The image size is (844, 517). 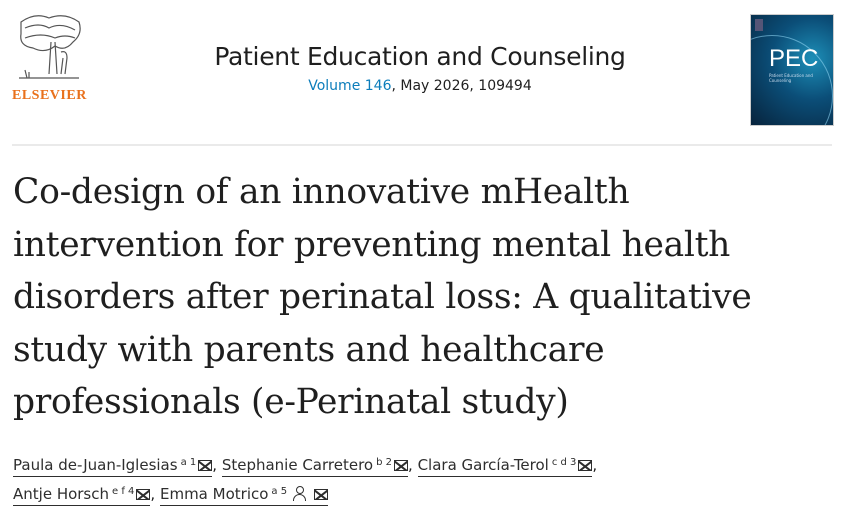 What do you see at coordinates (461, 86) in the screenshot?
I see `issue-details: , May 2026, 109494` at bounding box center [461, 86].